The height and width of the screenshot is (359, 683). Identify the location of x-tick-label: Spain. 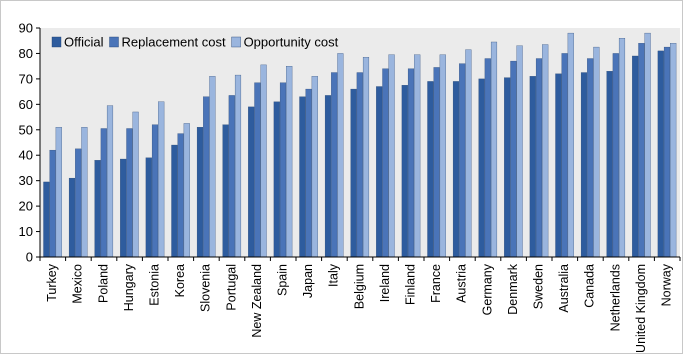
(282, 280).